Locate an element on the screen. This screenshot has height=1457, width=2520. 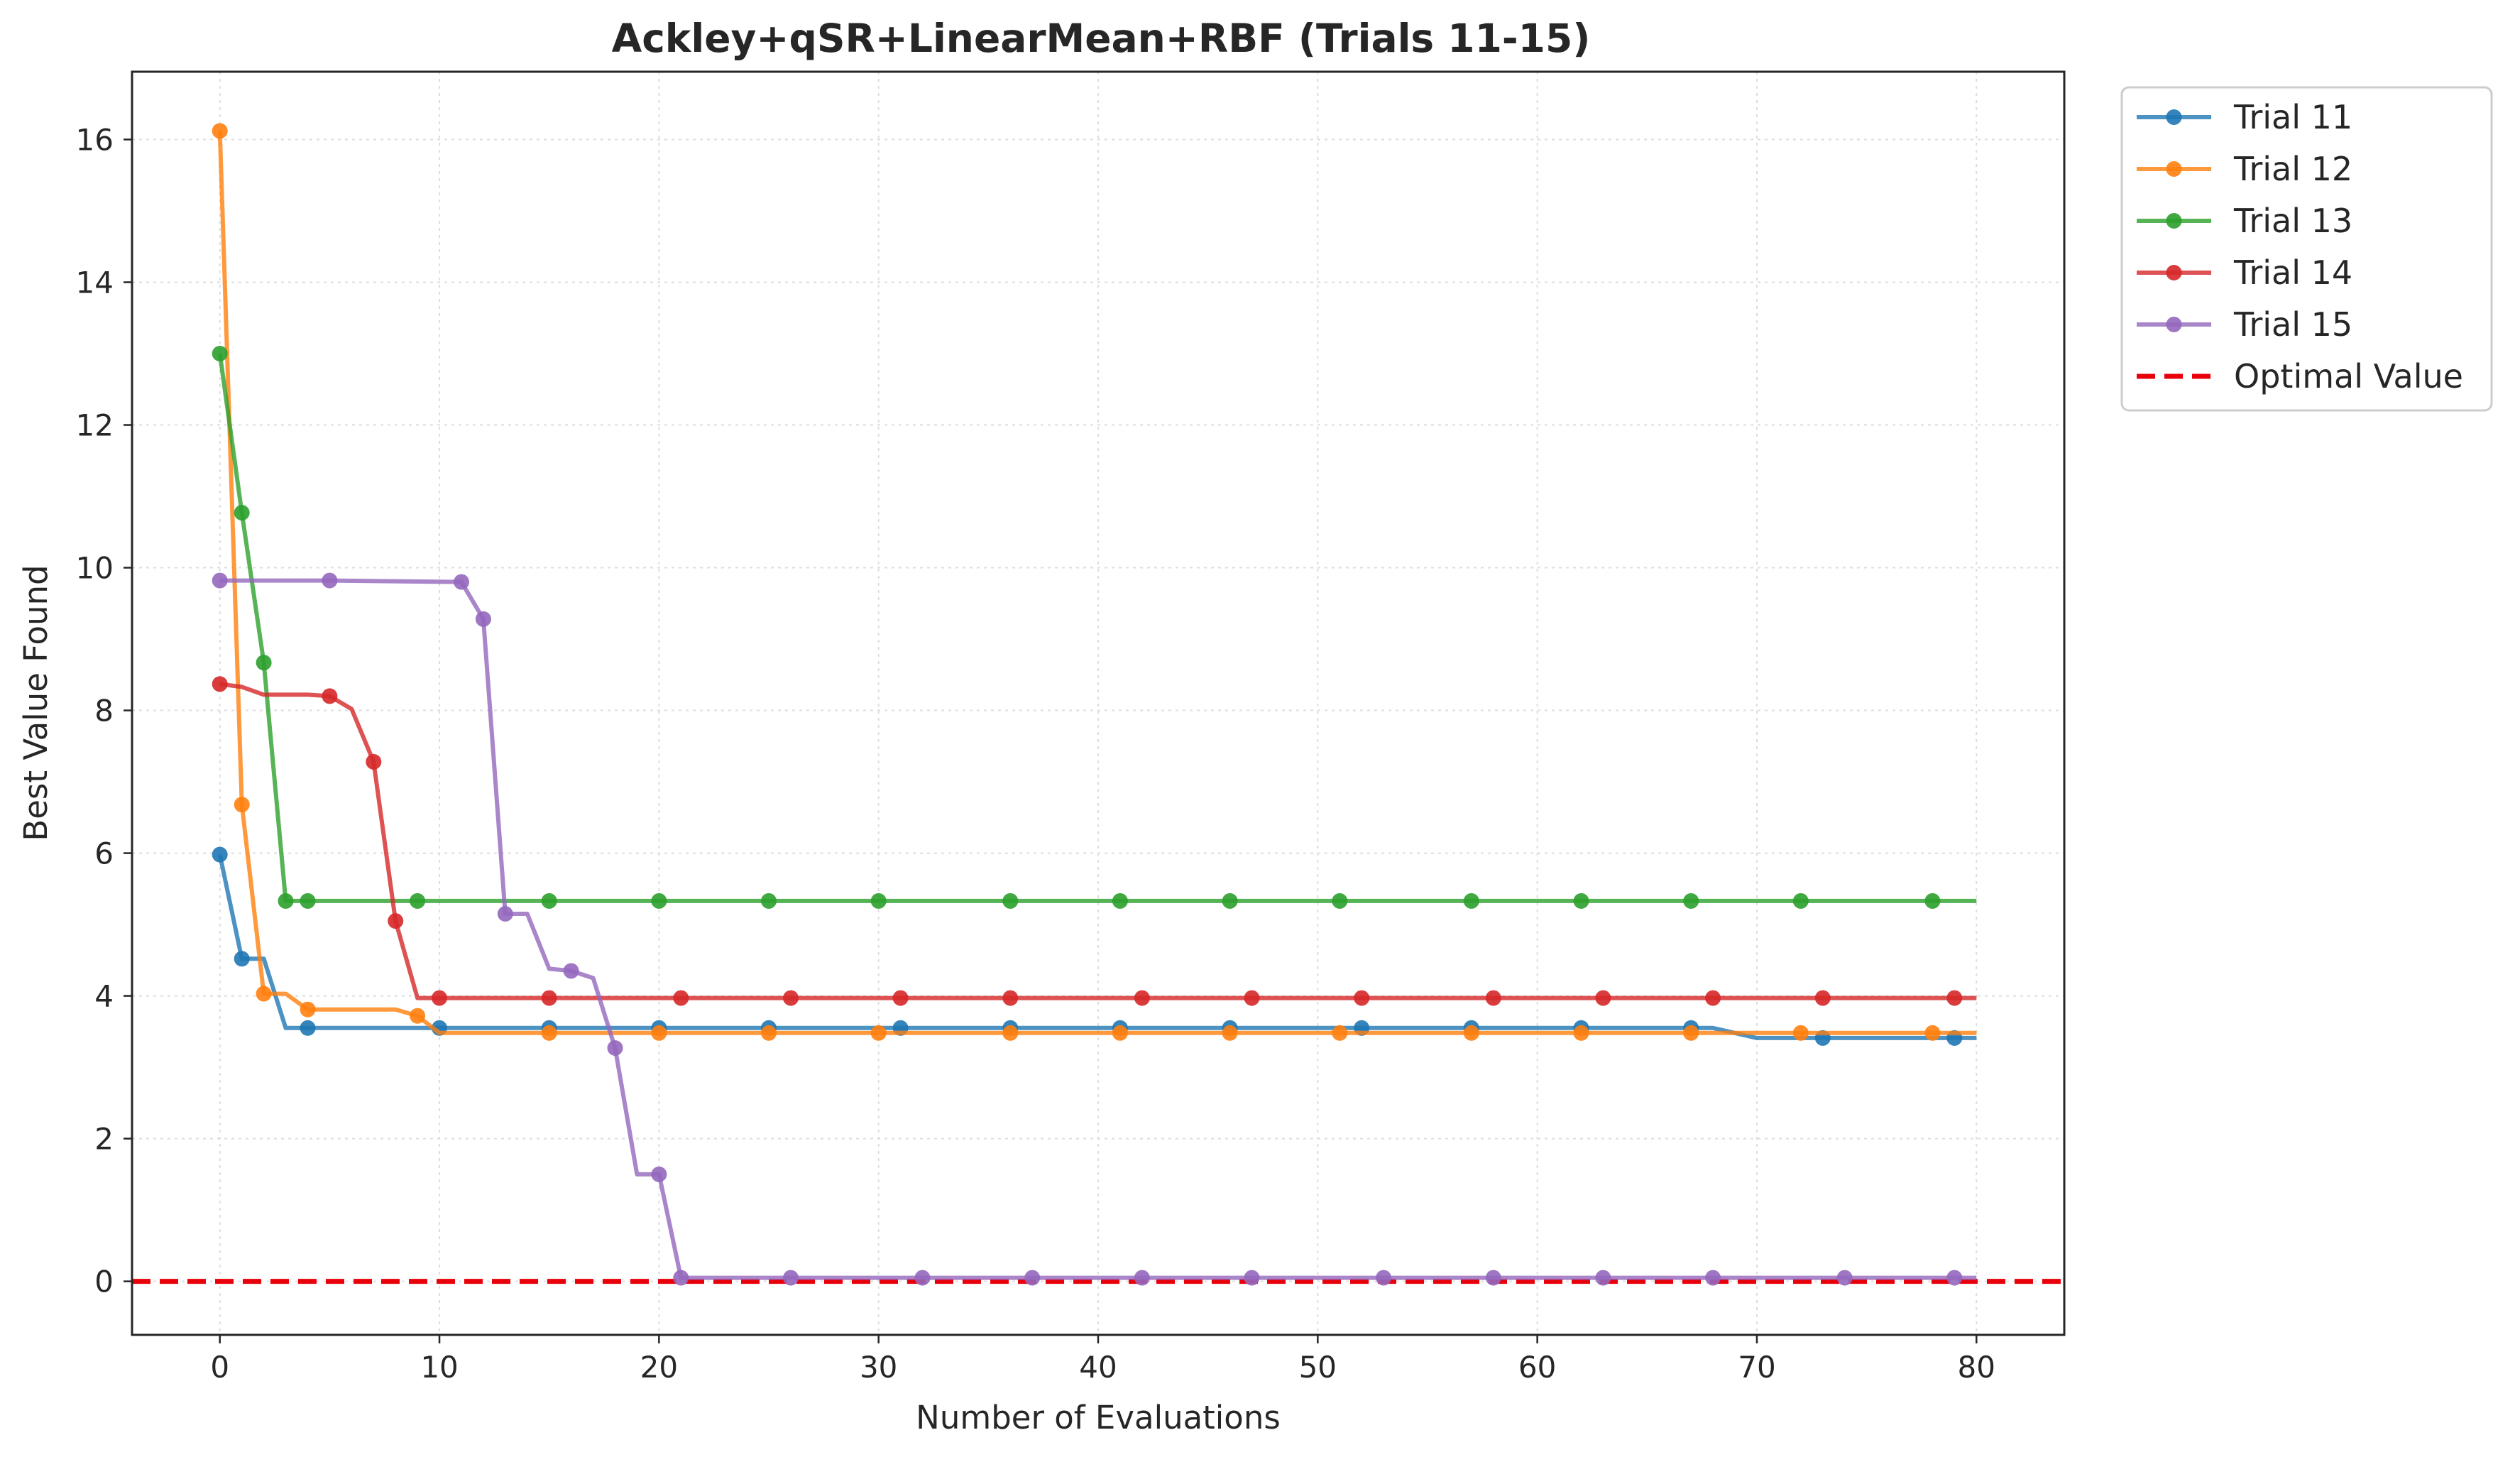
legend-box is located at coordinates (2307, 249).